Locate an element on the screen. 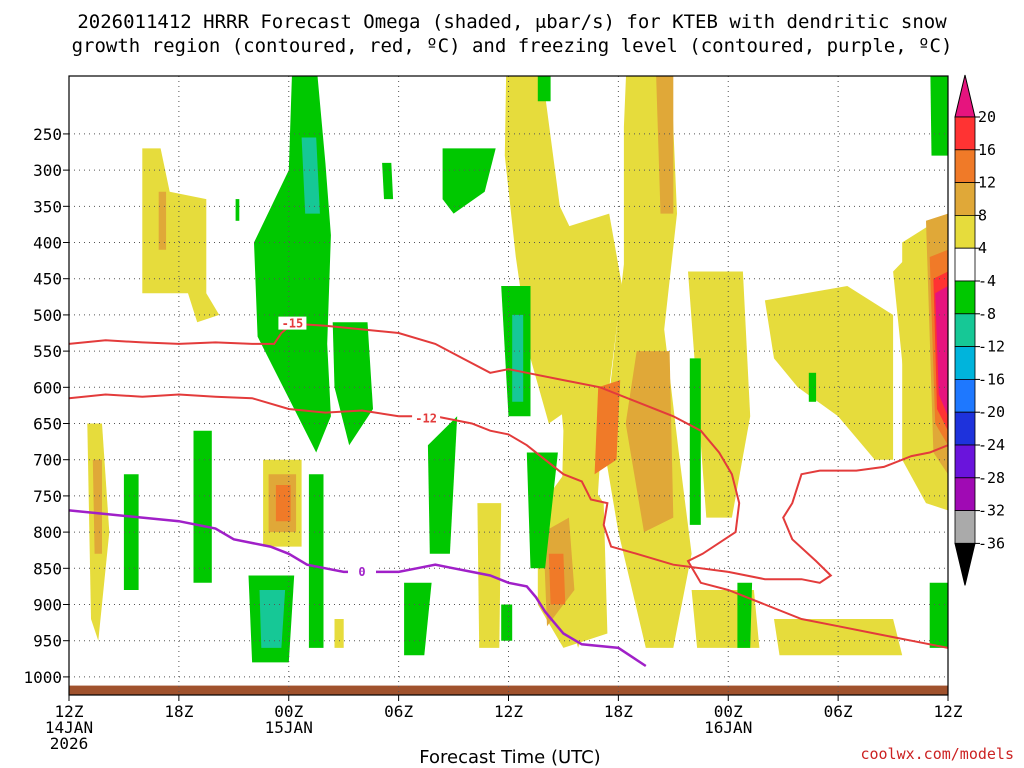 The image size is (1024, 768). y-tick-label: 850 is located at coordinates (47, 568).